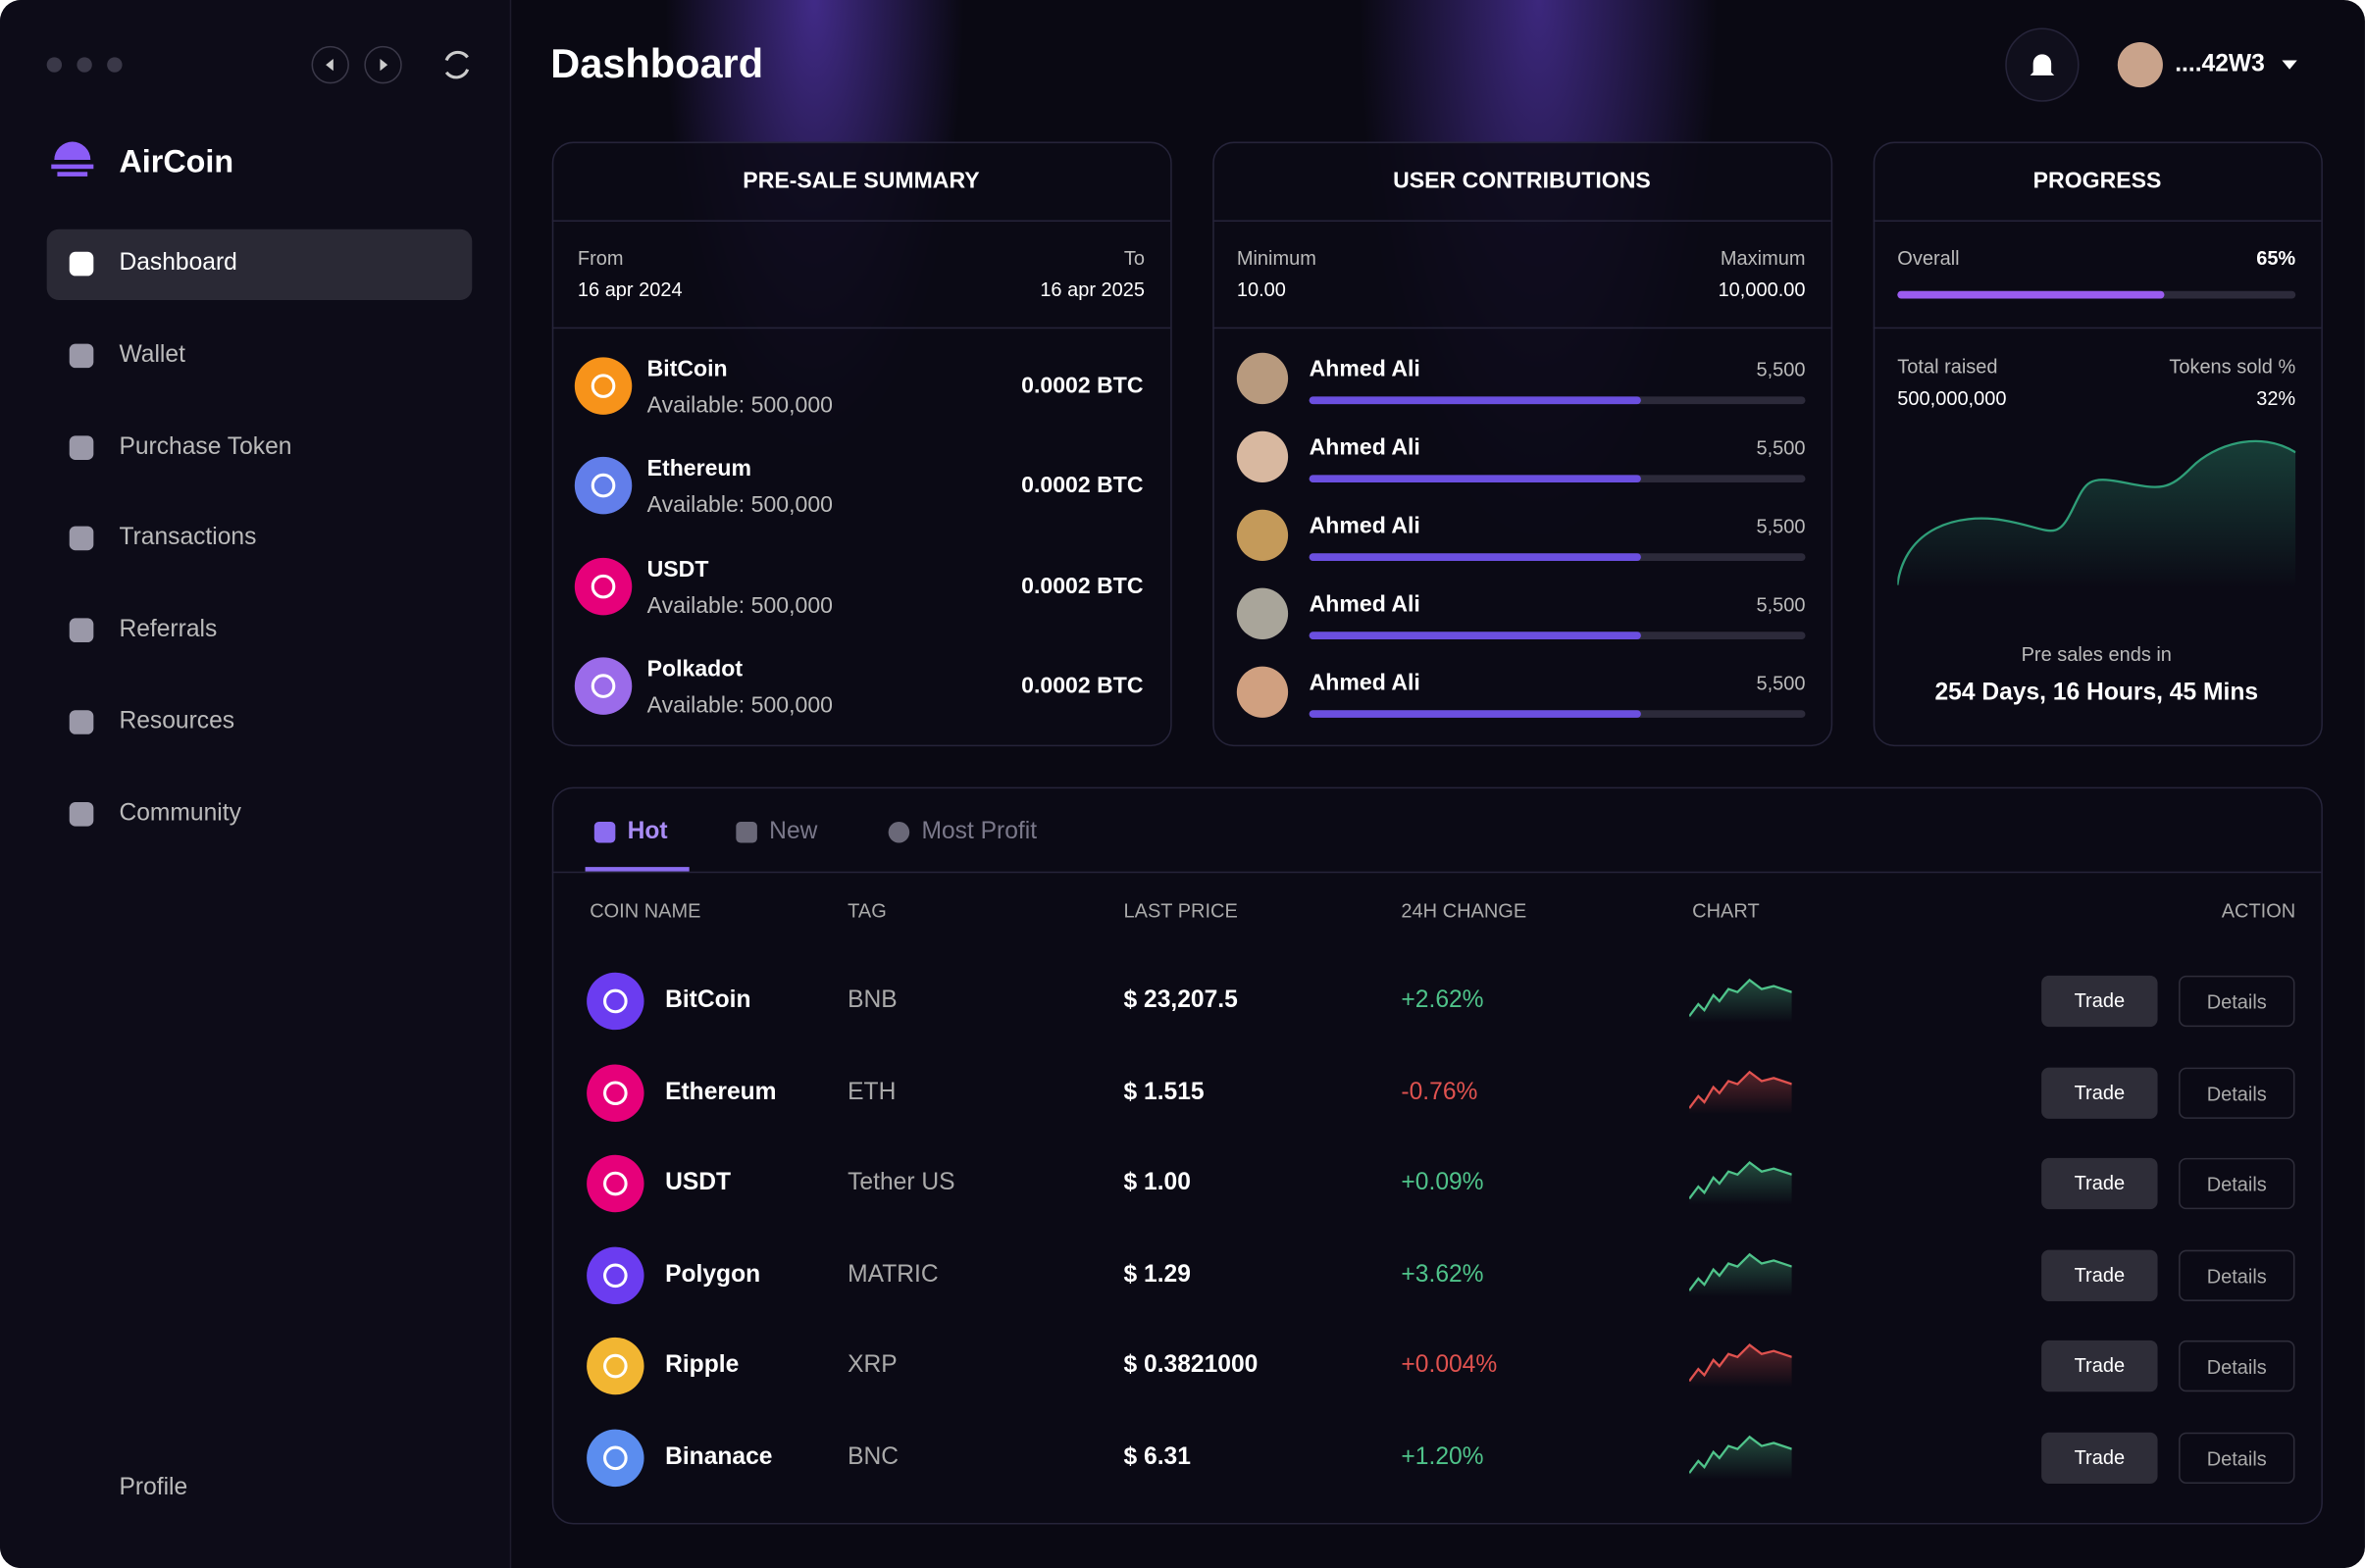 This screenshot has width=2365, height=1568. Describe the element at coordinates (657, 64) in the screenshot. I see `page-title: Dashboard` at that location.